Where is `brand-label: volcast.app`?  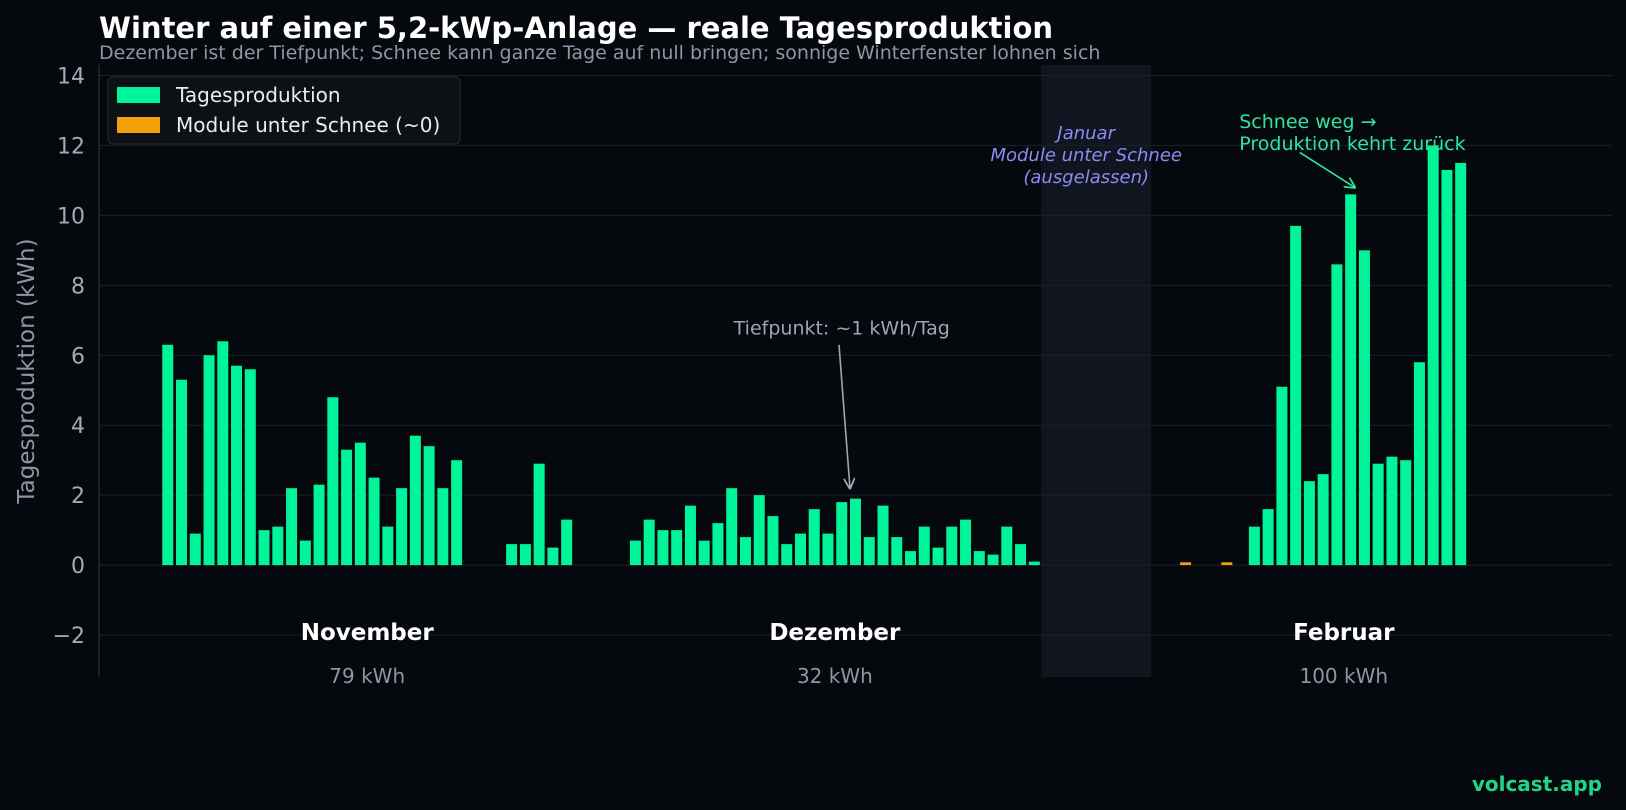 brand-label: volcast.app is located at coordinates (1537, 784).